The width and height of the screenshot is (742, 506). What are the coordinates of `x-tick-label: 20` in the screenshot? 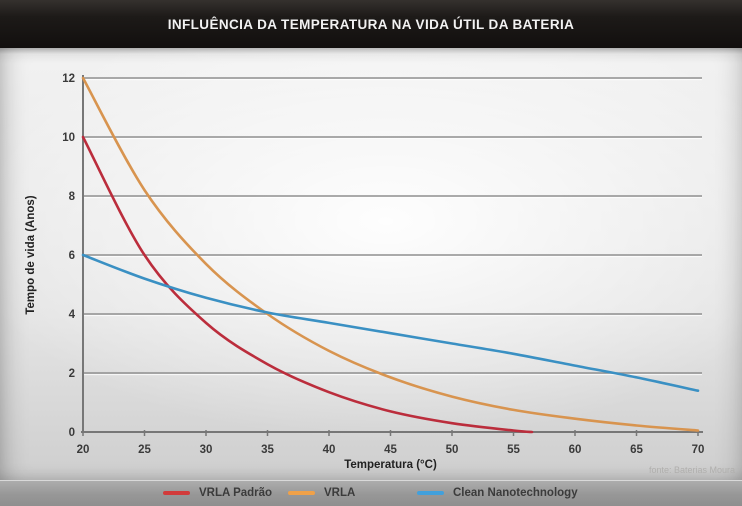 It's located at (83, 450).